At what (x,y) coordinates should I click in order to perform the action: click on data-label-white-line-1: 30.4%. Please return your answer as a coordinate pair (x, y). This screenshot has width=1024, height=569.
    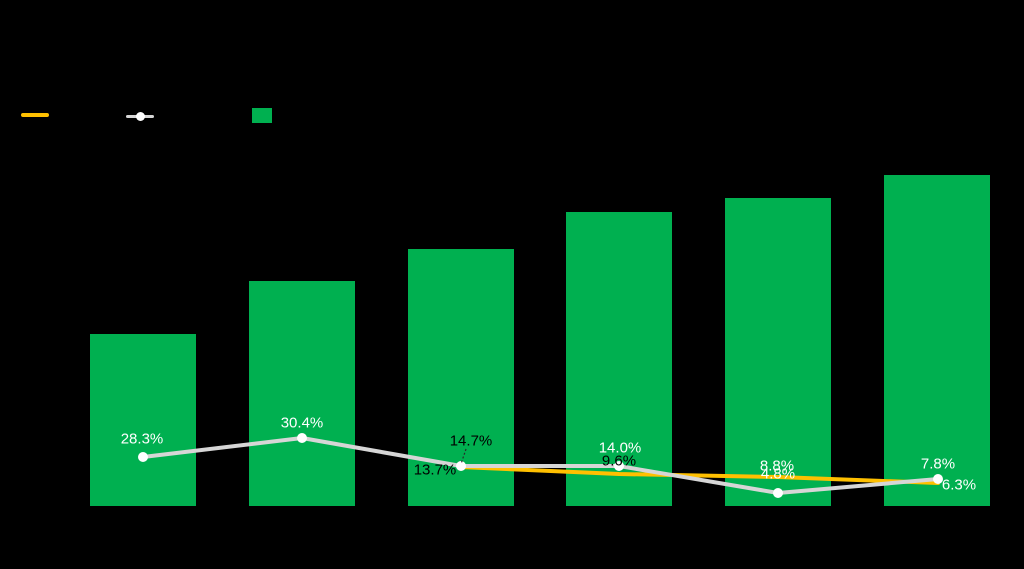
    Looking at the image, I should click on (302, 423).